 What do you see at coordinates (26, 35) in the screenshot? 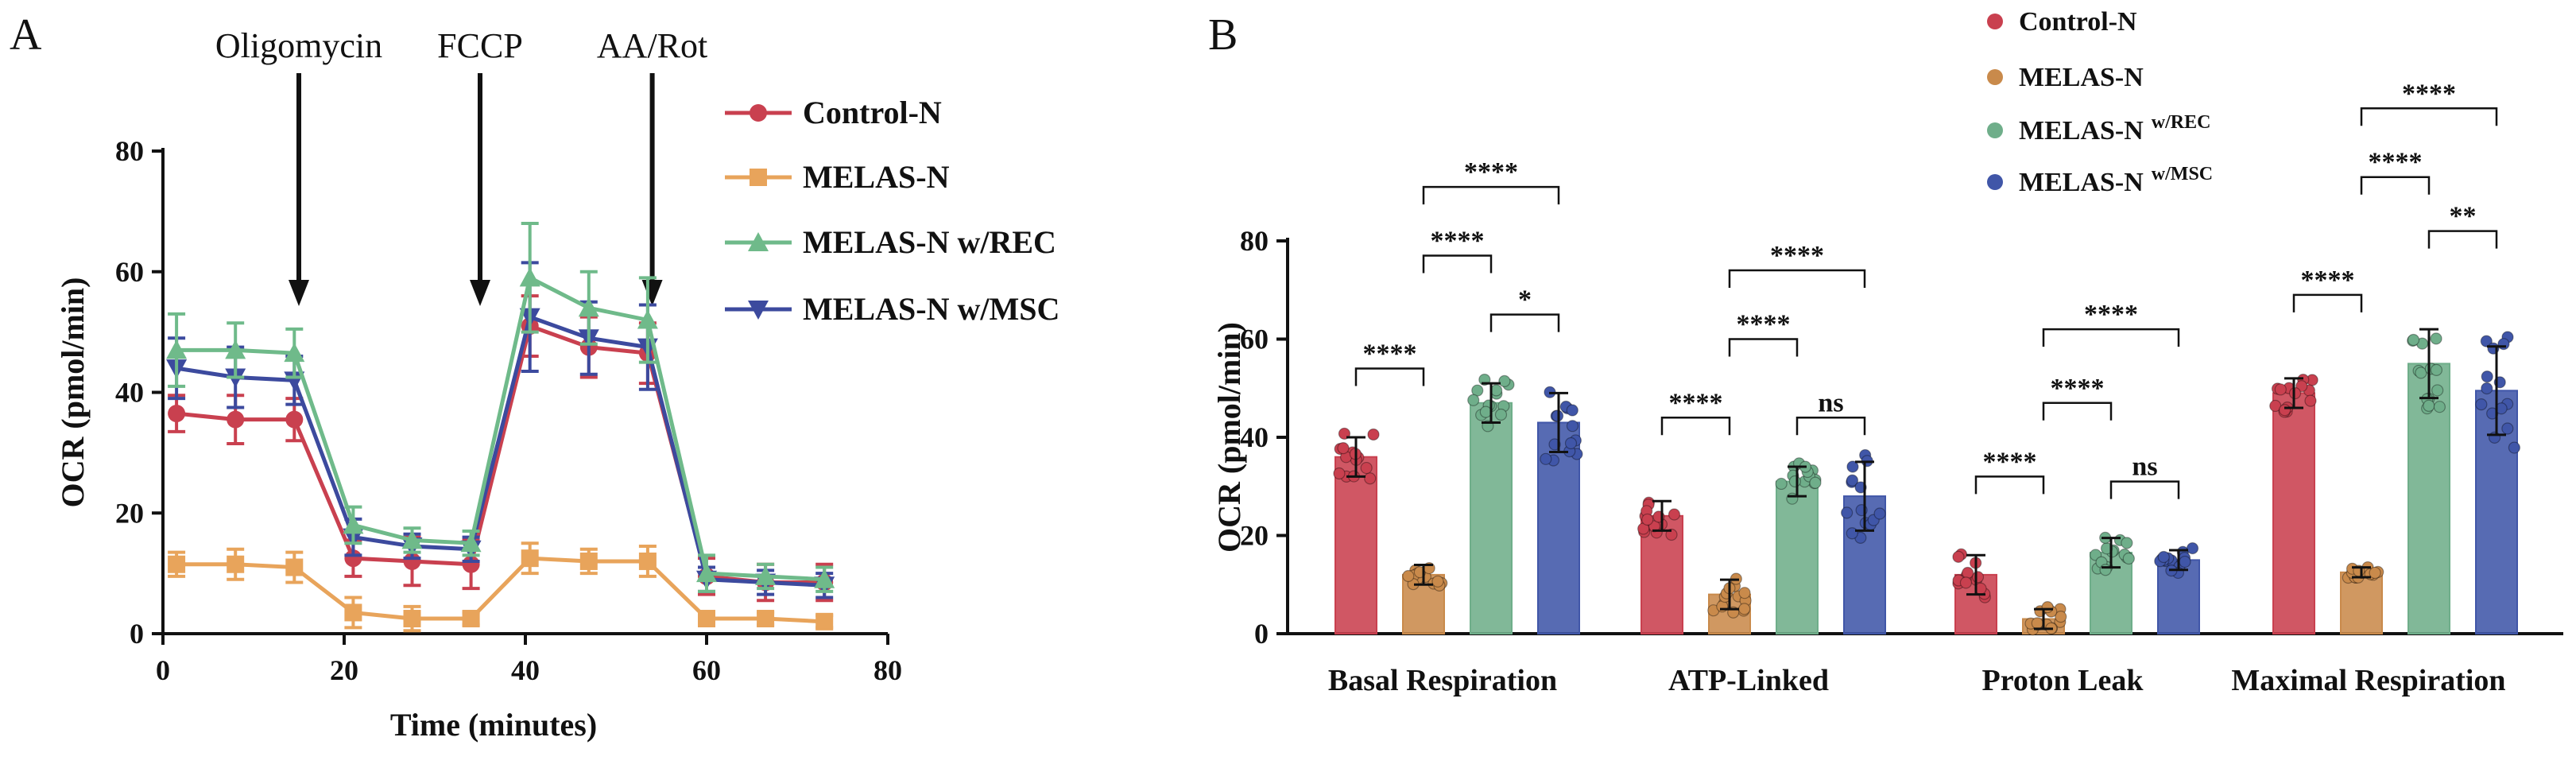
I see `panel-a-label: A` at bounding box center [26, 35].